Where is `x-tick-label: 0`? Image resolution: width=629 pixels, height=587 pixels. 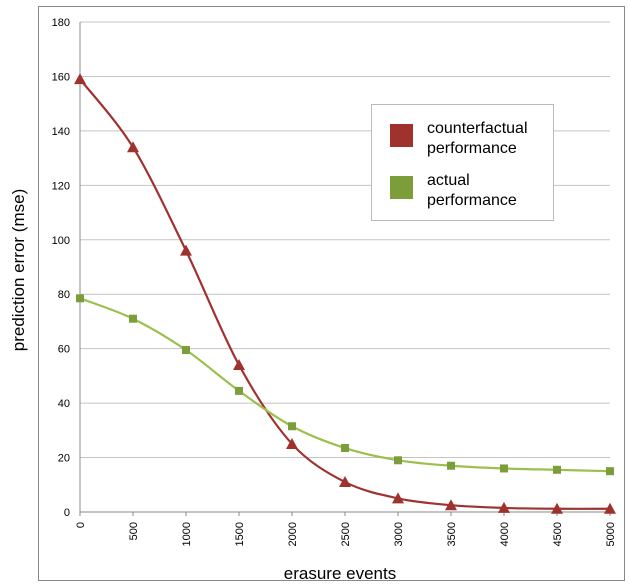 x-tick-label: 0 is located at coordinates (81, 525).